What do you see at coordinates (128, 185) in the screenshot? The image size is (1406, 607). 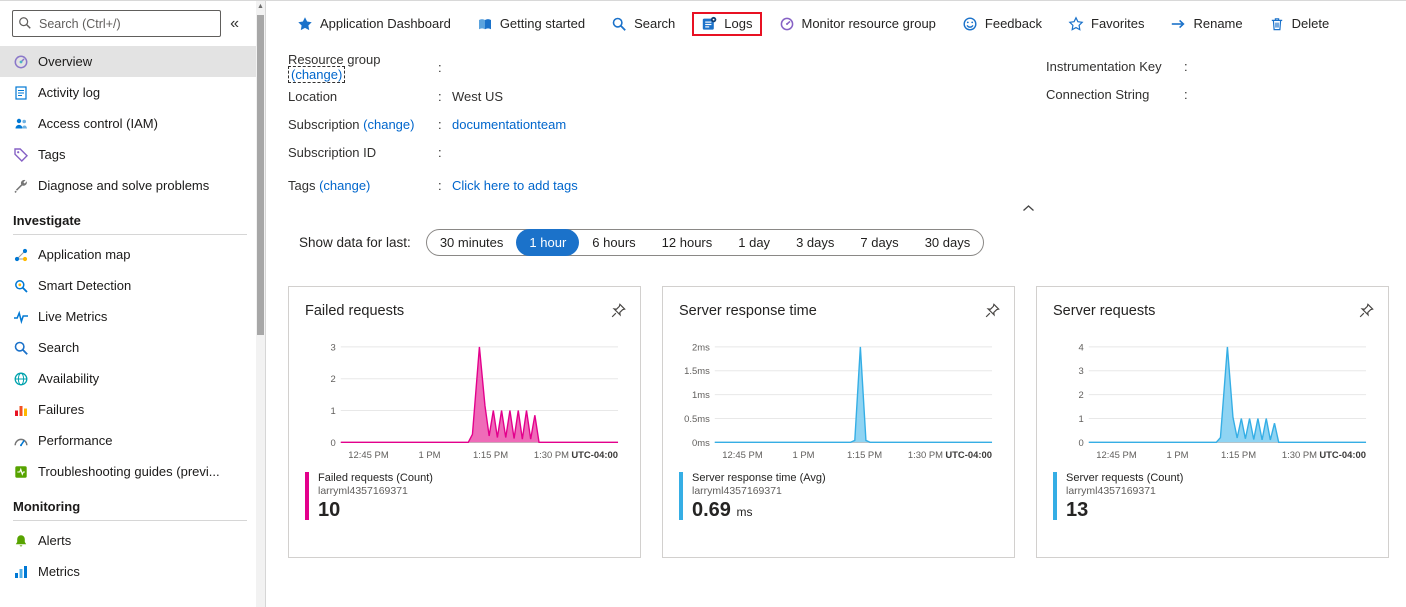 I see `sidebar-item-diagnose-and-solve-problems: Diagnose and solve problems` at bounding box center [128, 185].